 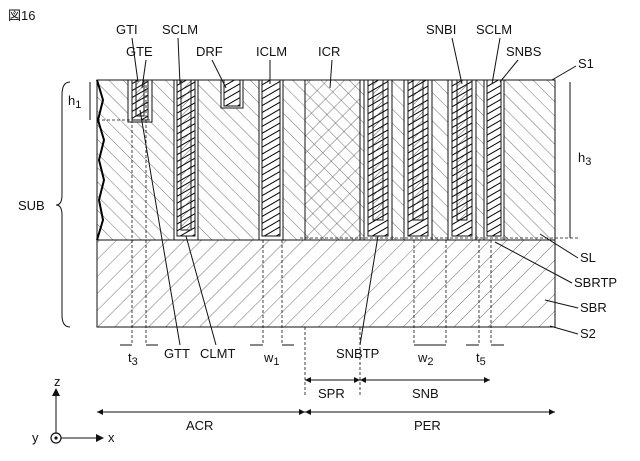 What do you see at coordinates (481, 359) in the screenshot?
I see `t5-label: t5` at bounding box center [481, 359].